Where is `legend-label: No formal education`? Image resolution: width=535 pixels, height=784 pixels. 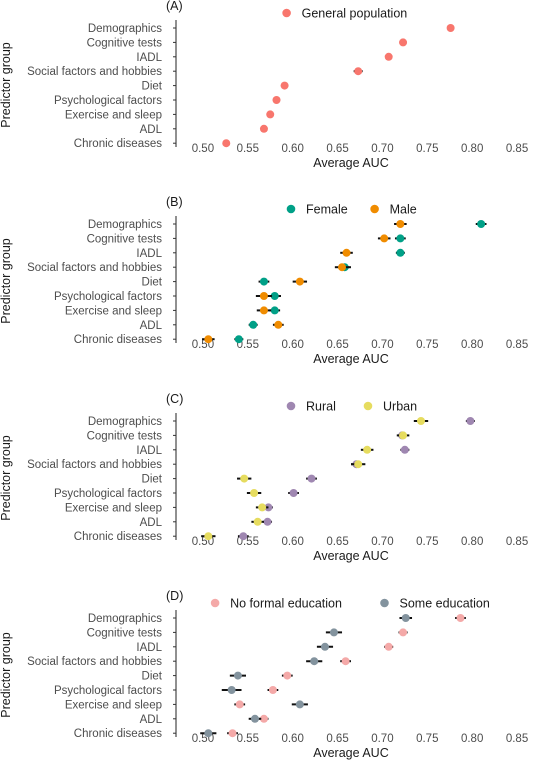
legend-label: No formal education is located at coordinates (286, 604).